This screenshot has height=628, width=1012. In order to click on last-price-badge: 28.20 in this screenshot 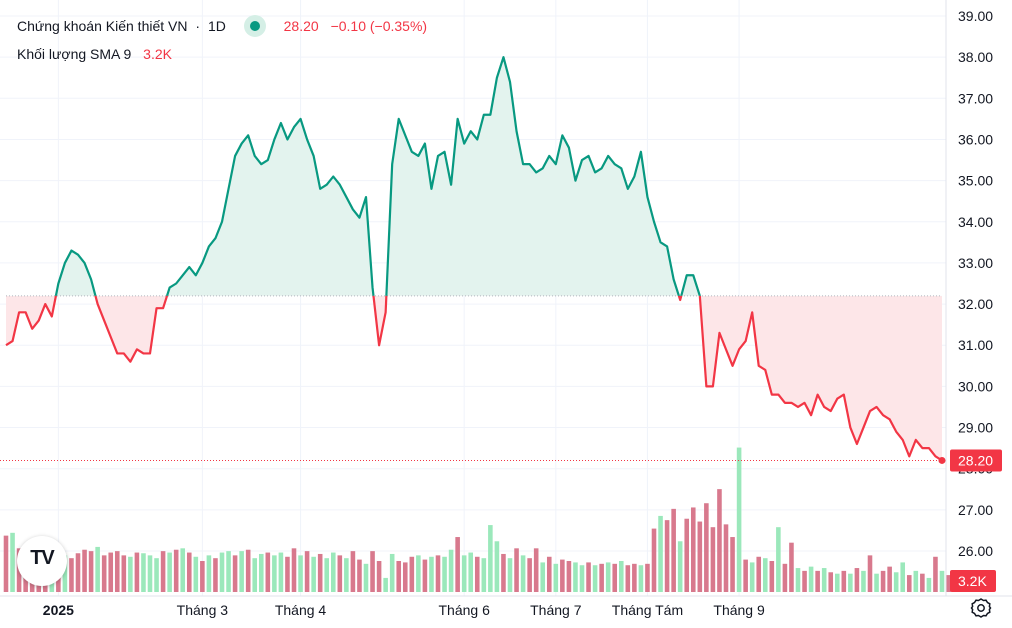, I will do `click(976, 460)`.